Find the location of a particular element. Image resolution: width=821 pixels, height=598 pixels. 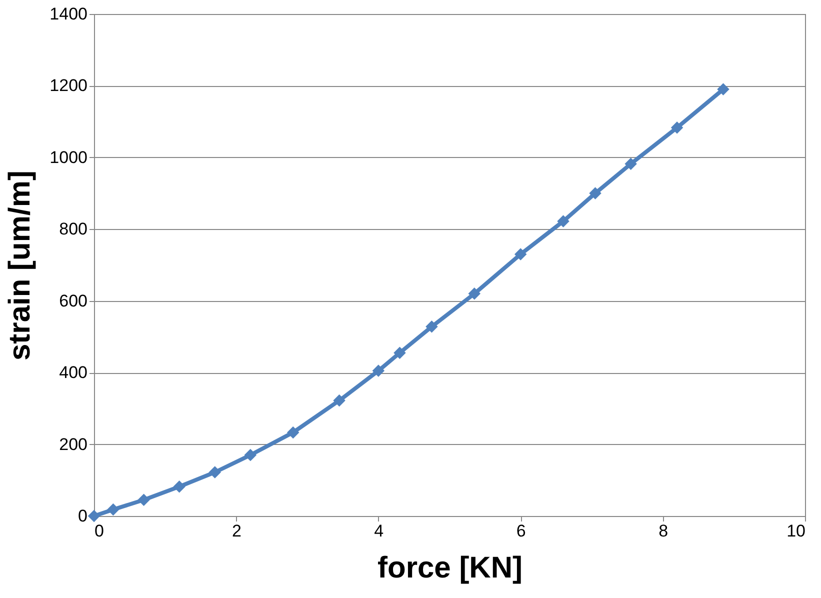

x-axis-title: force [KN] is located at coordinates (450, 568).